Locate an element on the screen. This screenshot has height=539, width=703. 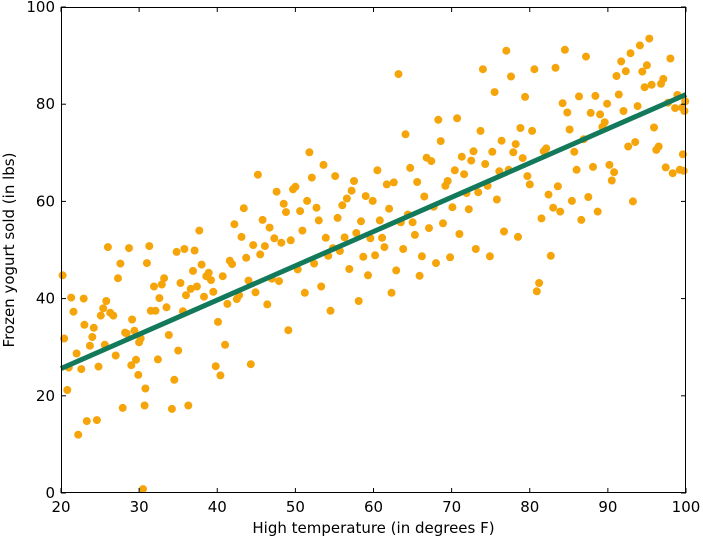
y-tick-label: 80 is located at coordinates (45, 104).